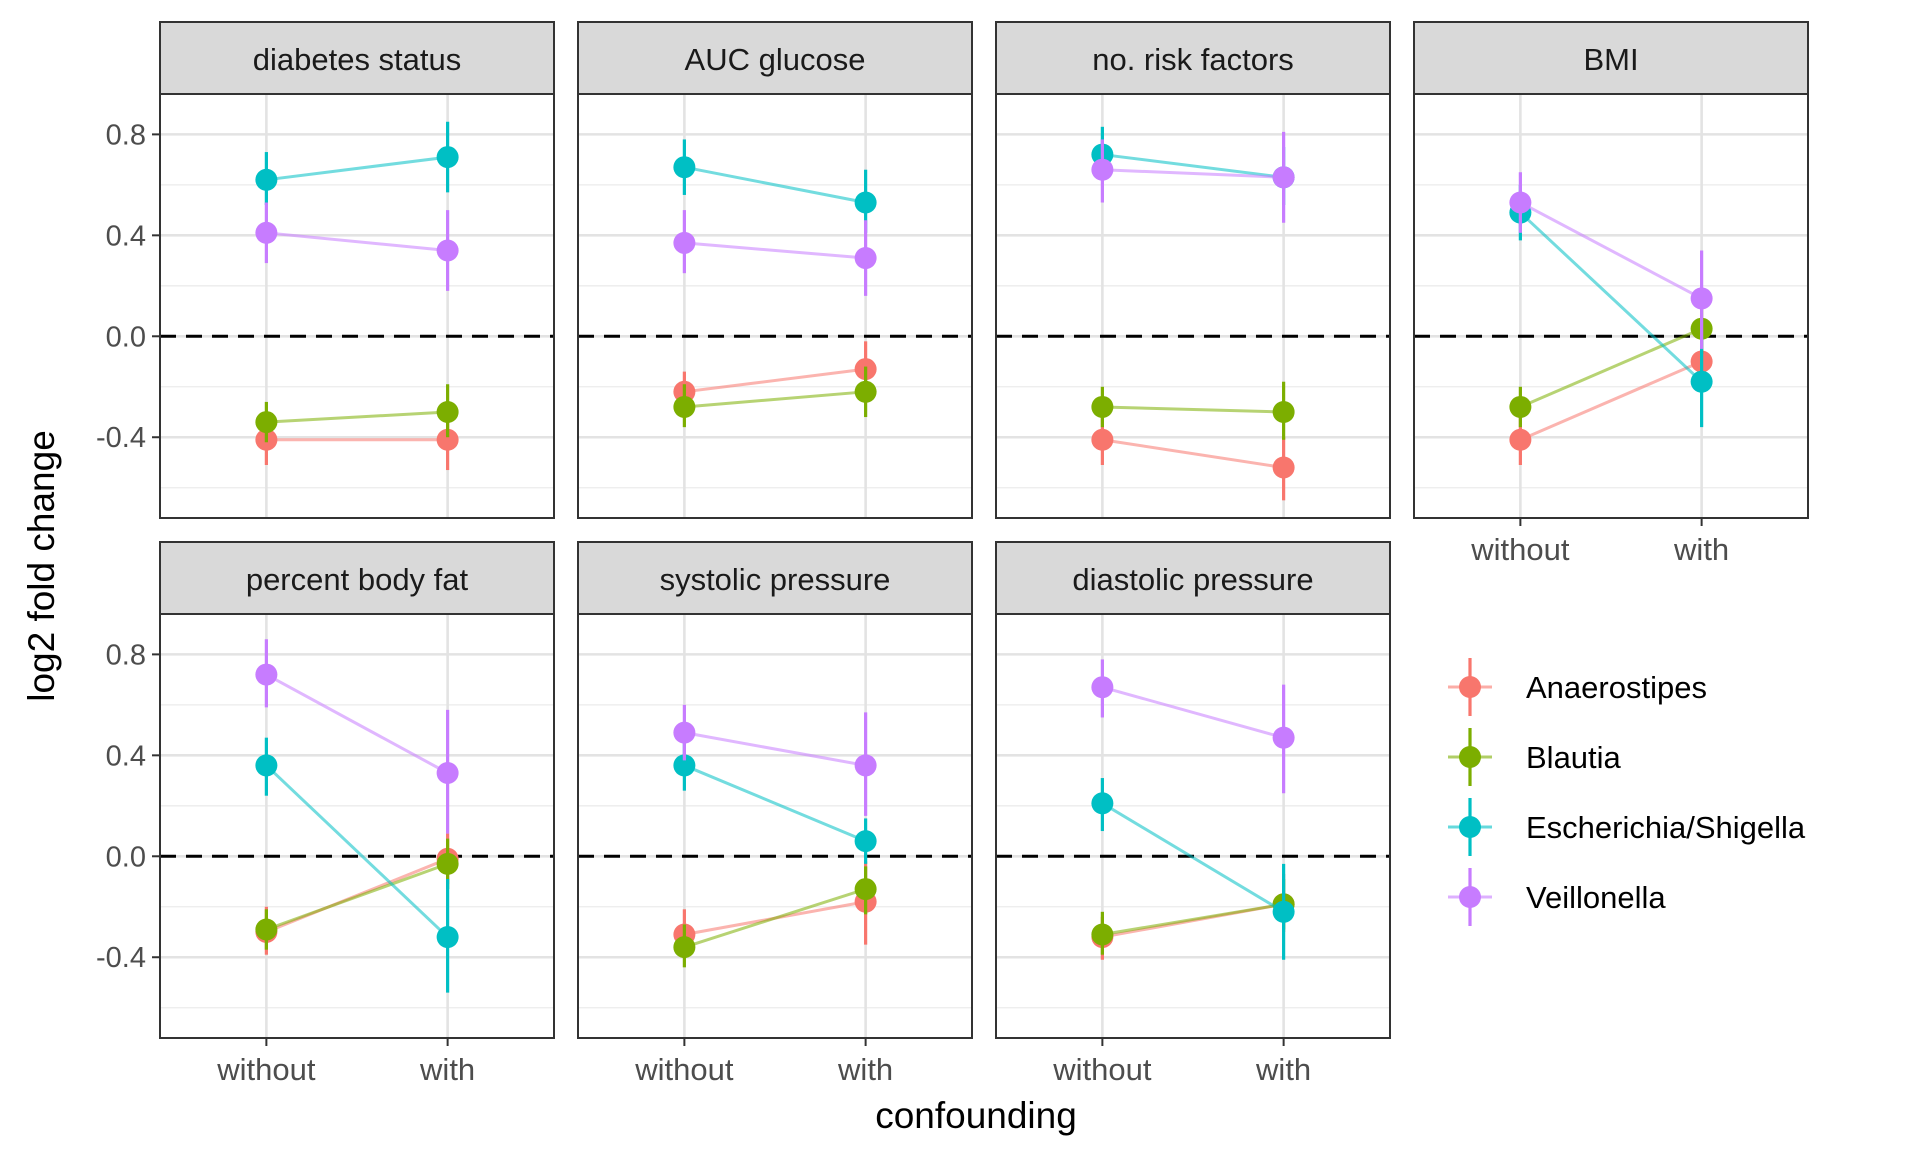 Image resolution: width=1920 pixels, height=1152 pixels. I want to click on panel-auc-glucose: AUC glucose, so click(775, 270).